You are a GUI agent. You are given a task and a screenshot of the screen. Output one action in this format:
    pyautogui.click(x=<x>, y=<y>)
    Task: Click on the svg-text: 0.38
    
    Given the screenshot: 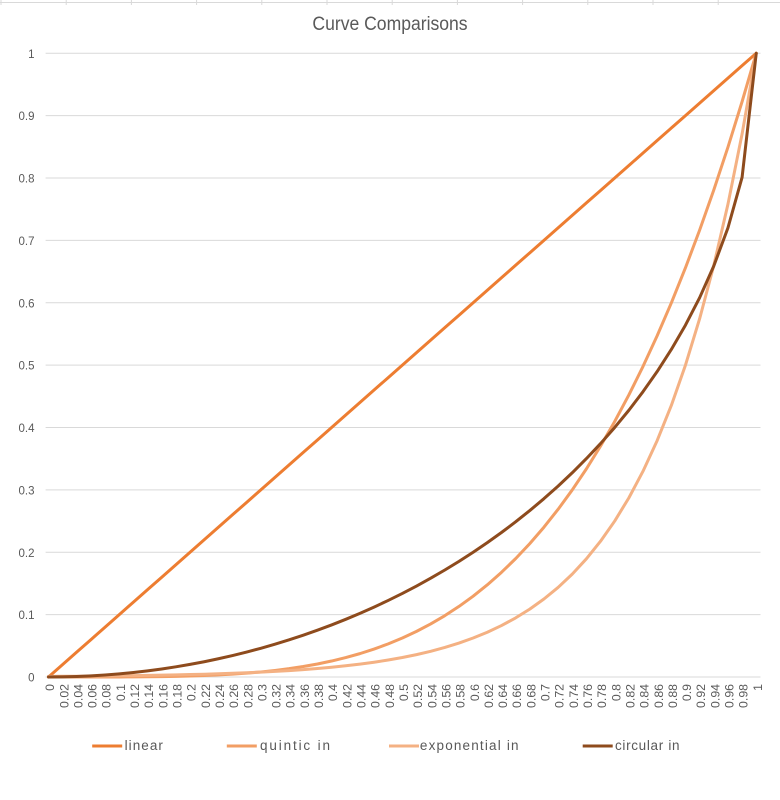 What is the action you would take?
    pyautogui.click(x=319, y=696)
    